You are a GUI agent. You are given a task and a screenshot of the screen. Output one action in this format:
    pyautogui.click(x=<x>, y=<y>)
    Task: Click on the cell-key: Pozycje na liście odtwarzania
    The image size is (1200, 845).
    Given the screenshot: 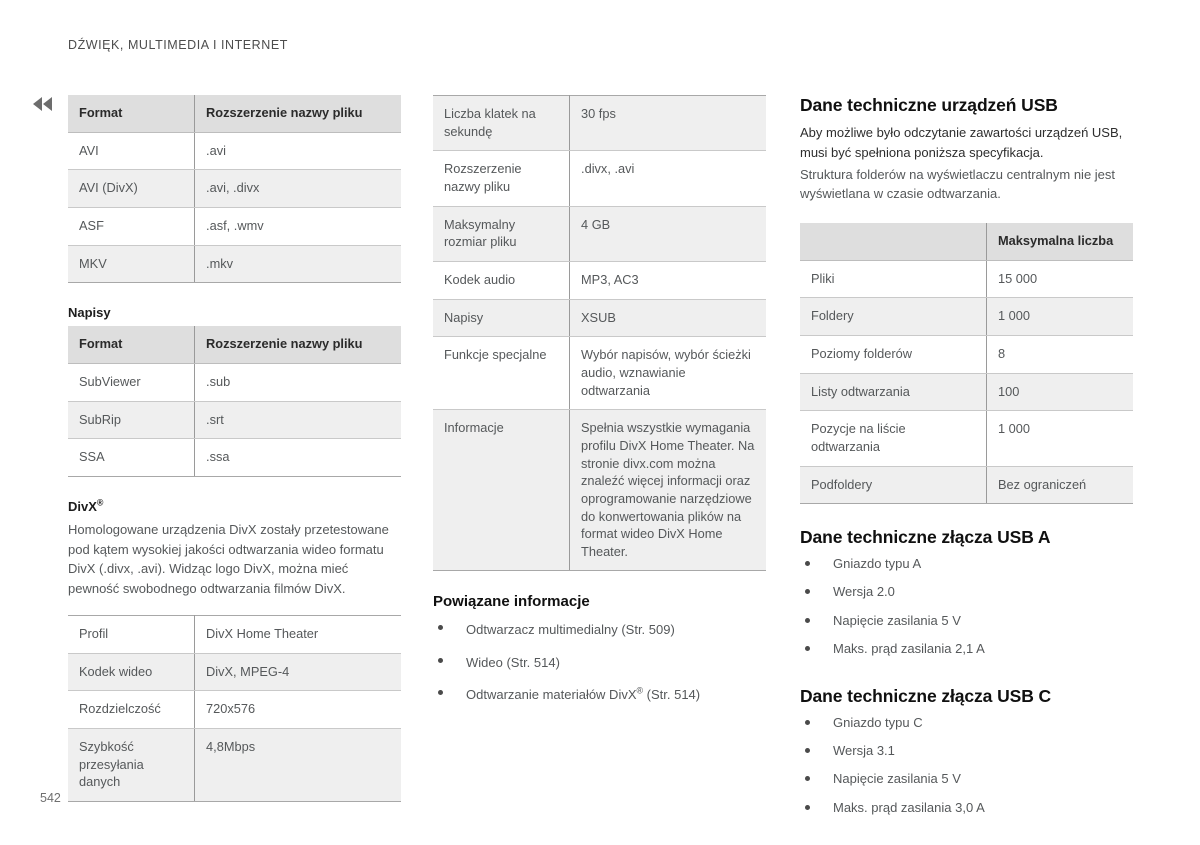 What is the action you would take?
    pyautogui.click(x=893, y=438)
    